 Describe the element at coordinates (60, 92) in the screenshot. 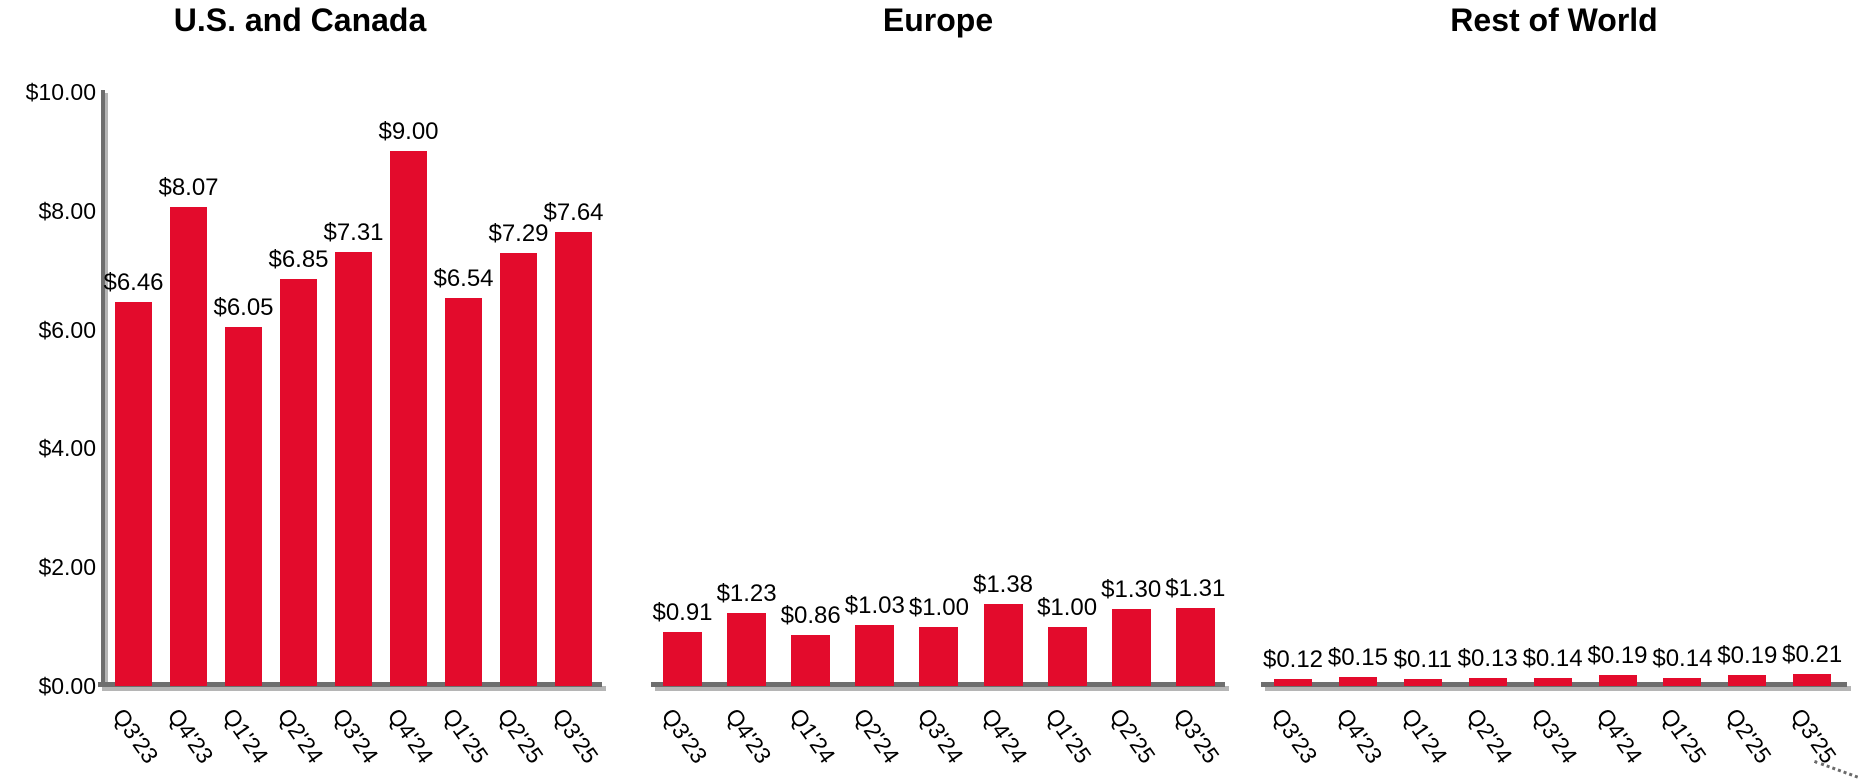

I see `y-axis-tick-label: $10.00` at that location.